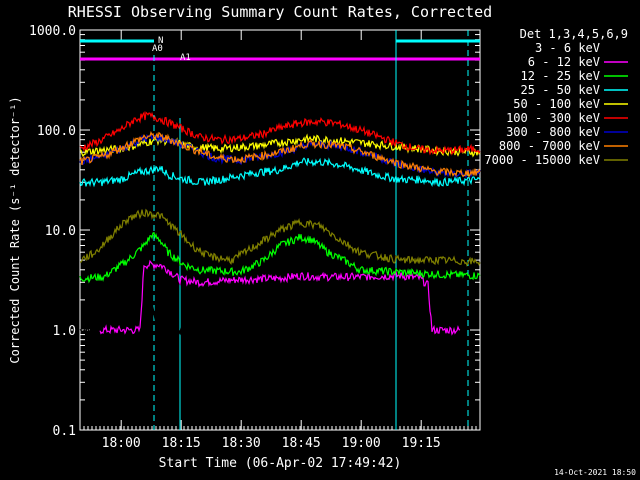 This screenshot has height=480, width=640. What do you see at coordinates (574, 34) in the screenshot?
I see `legend-title: Det 1,3,4,5,6,9` at bounding box center [574, 34].